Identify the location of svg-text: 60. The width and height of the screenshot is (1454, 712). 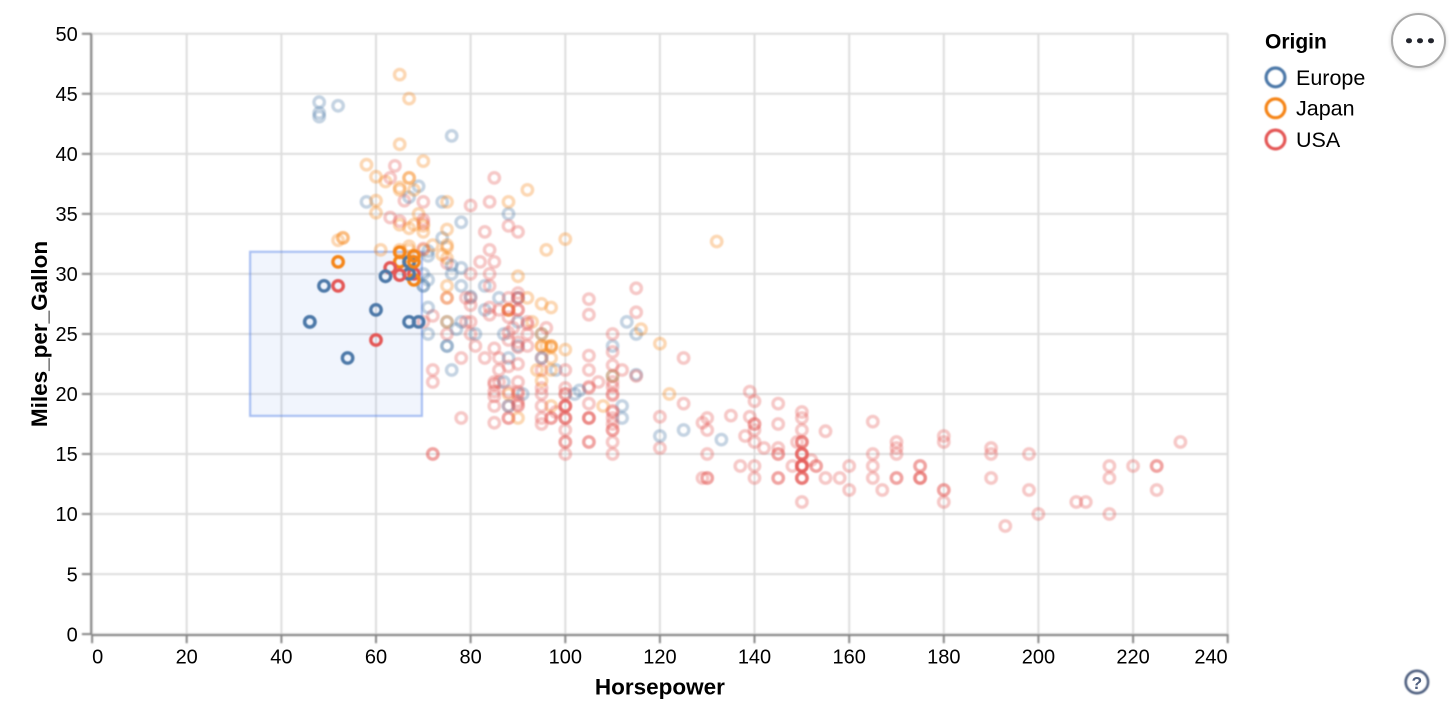
(376, 658).